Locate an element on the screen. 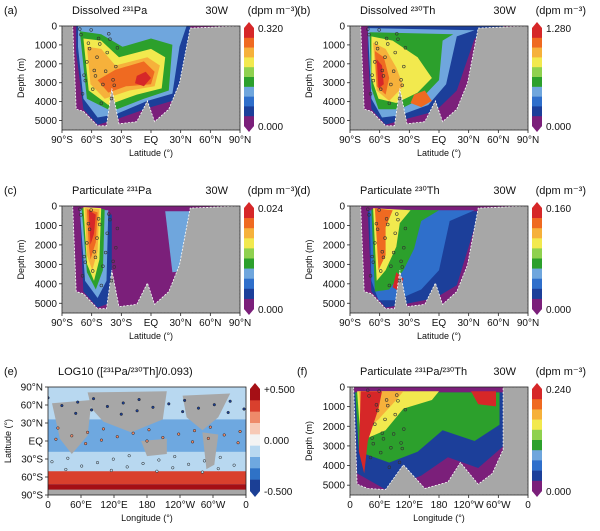  y-tick-label: 1000 is located at coordinates (334, 226).